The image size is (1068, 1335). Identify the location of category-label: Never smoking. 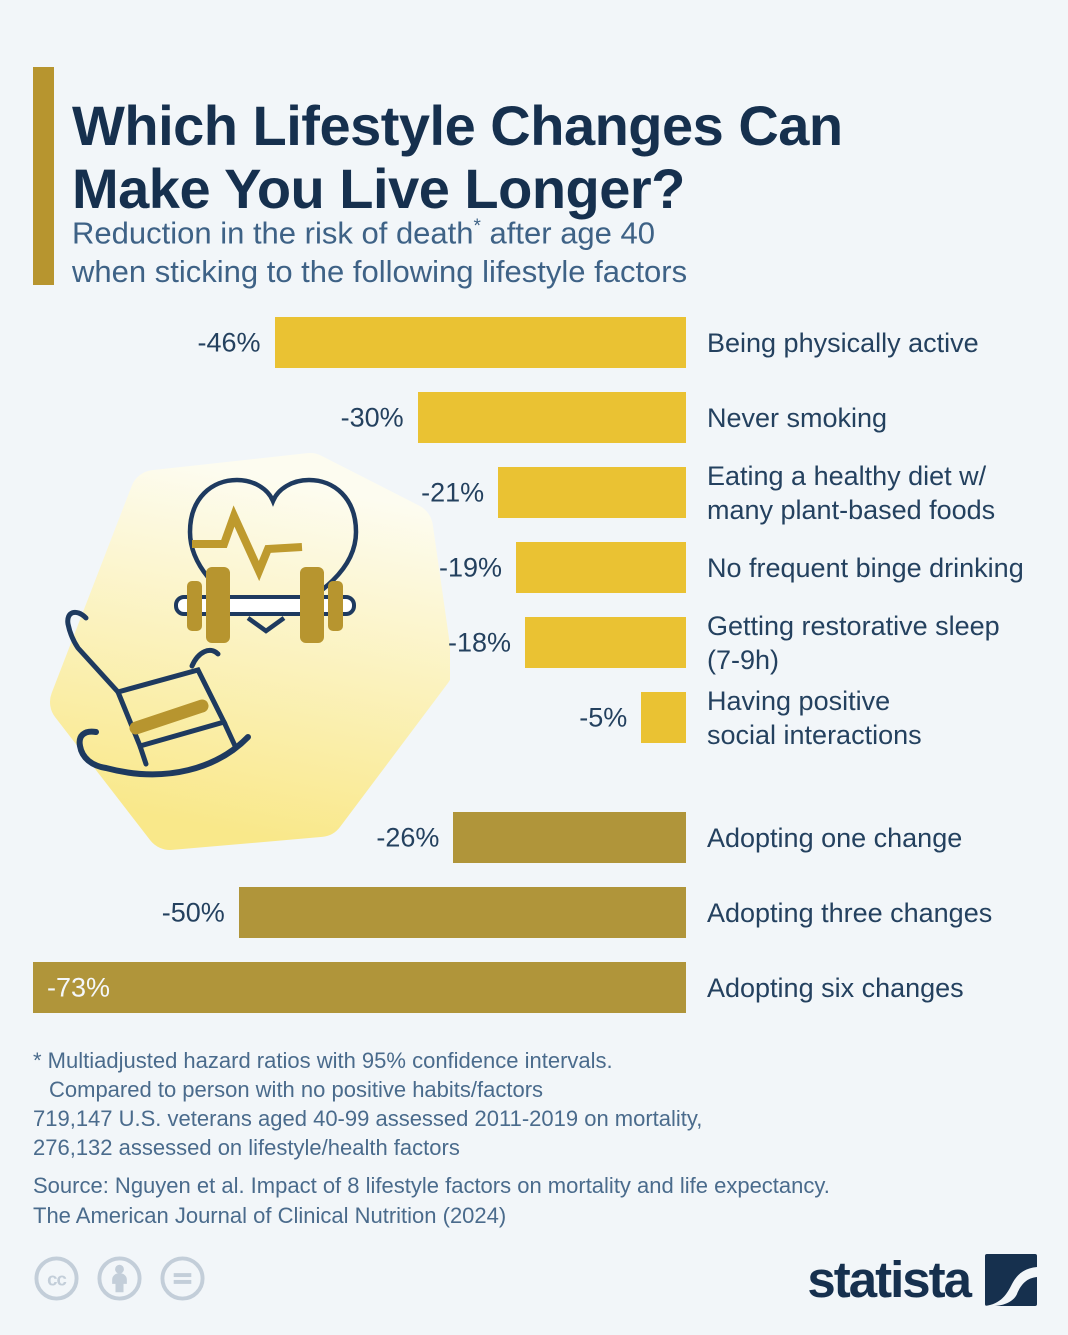
(797, 417).